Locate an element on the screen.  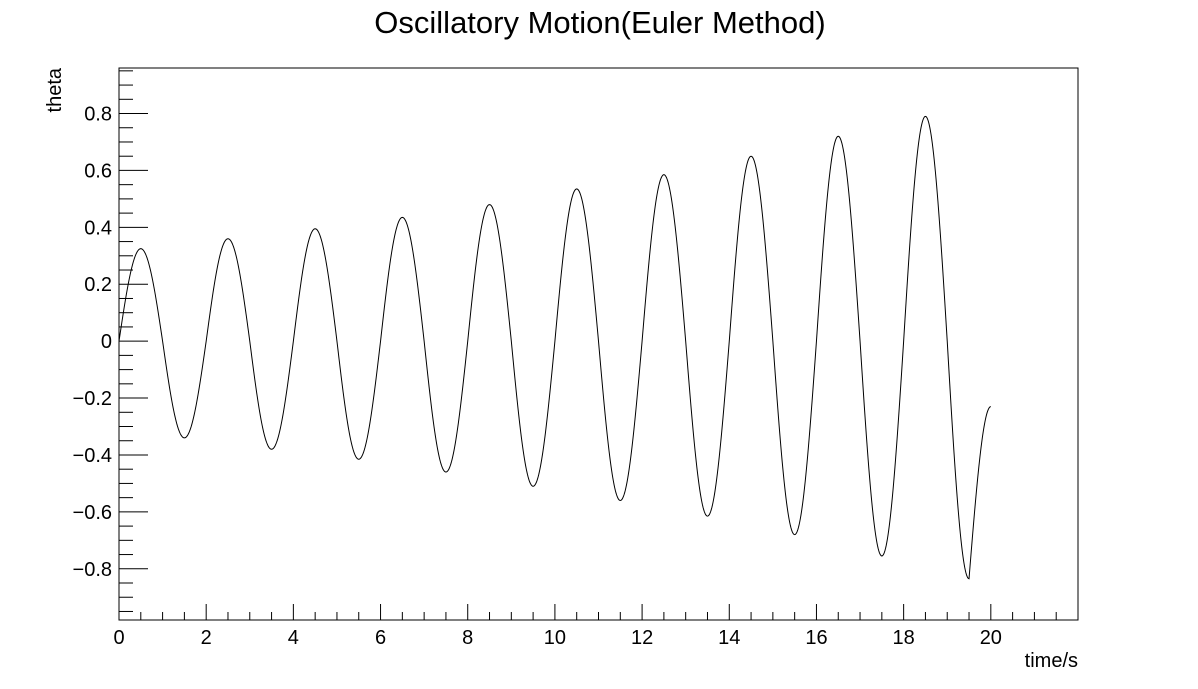
x-tick-label: 18 is located at coordinates (904, 638).